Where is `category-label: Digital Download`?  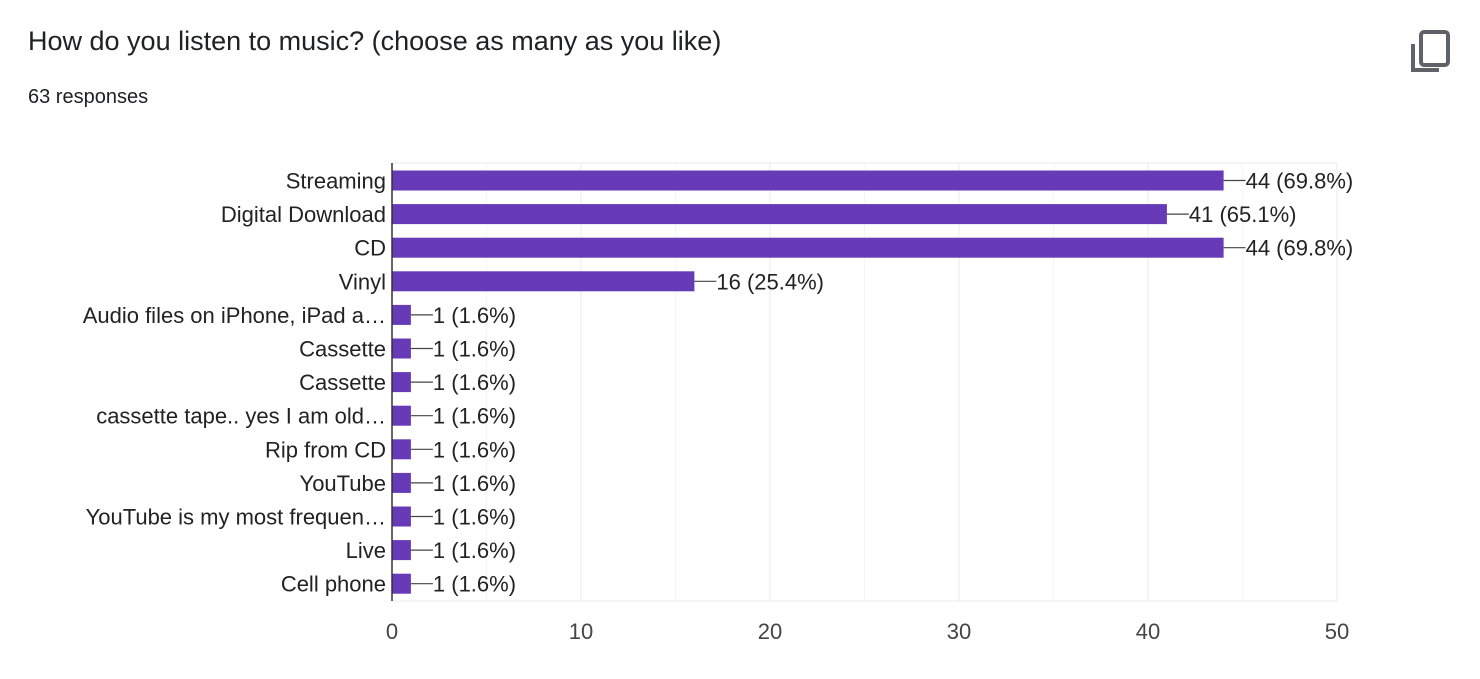 category-label: Digital Download is located at coordinates (303, 214).